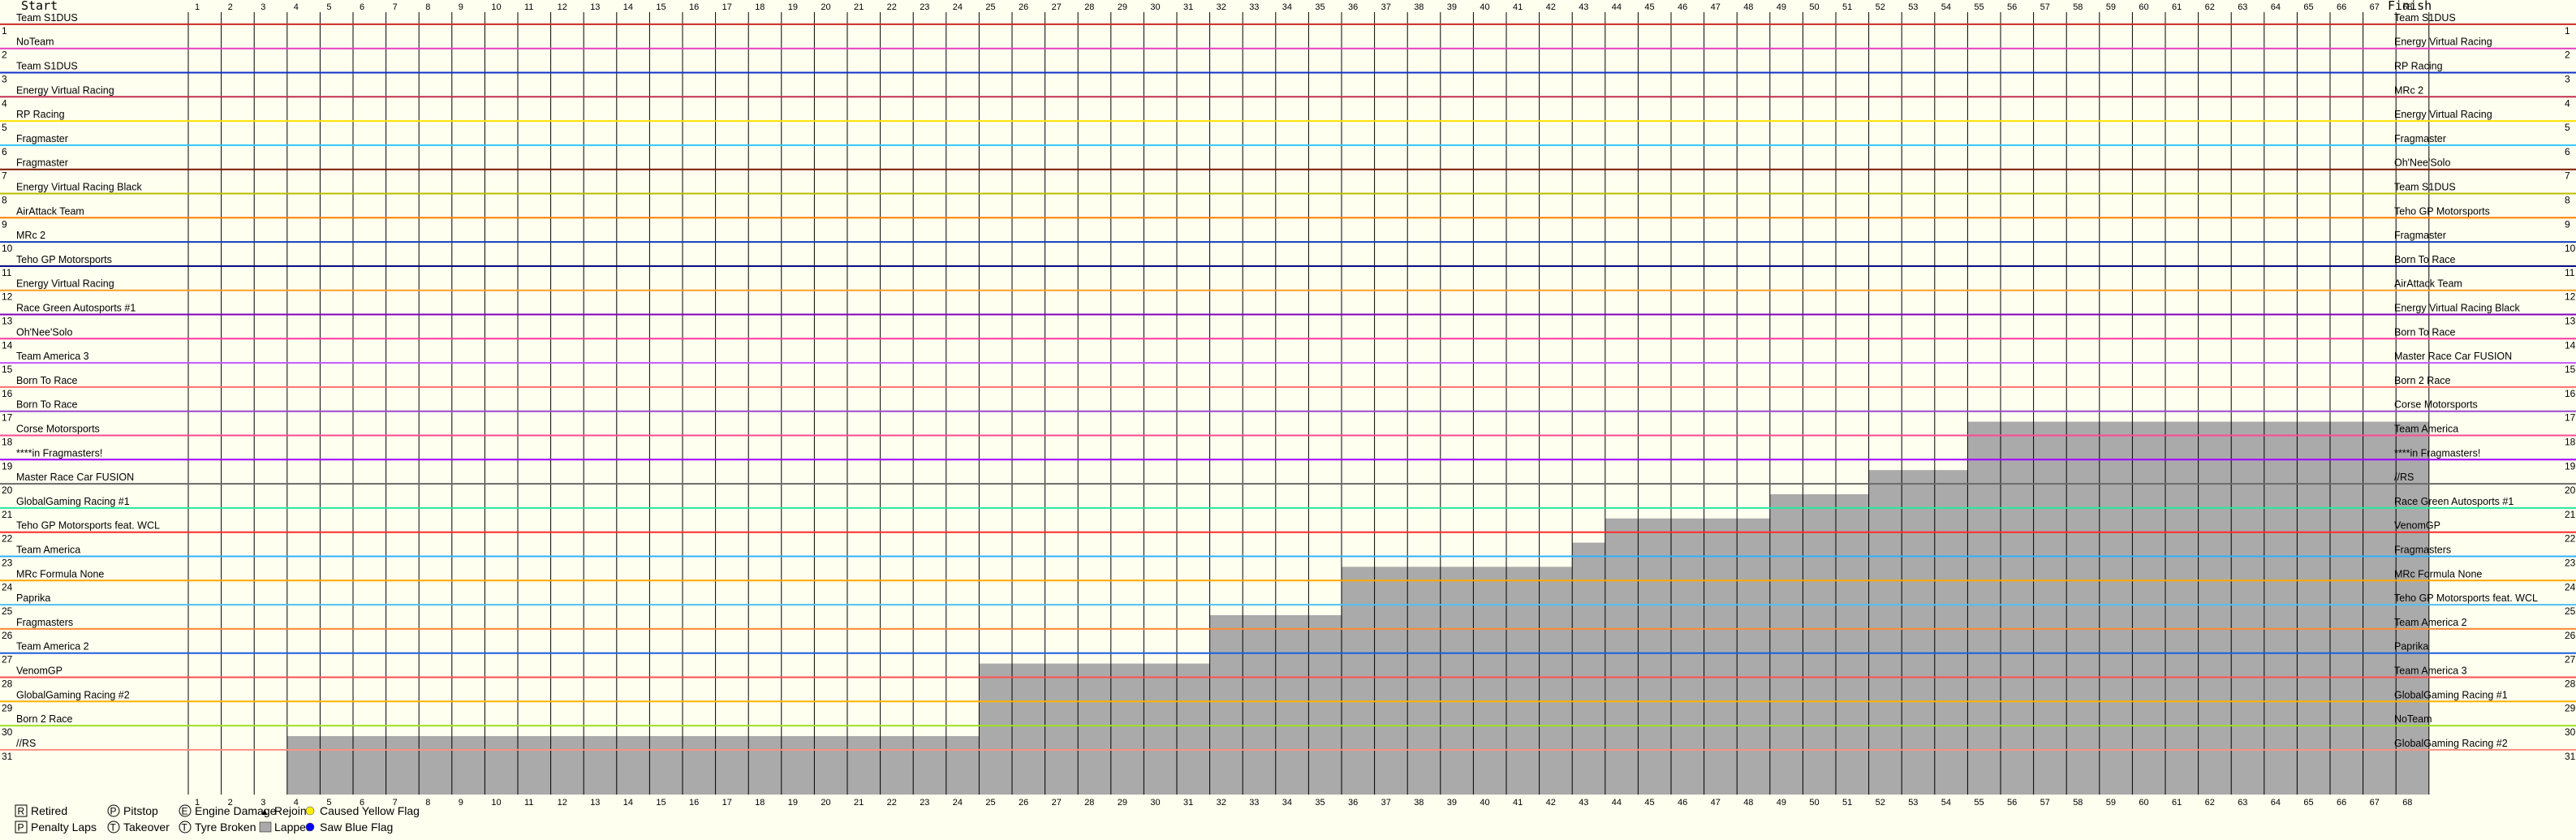  I want to click on start-team-label: Born To Race, so click(47, 405).